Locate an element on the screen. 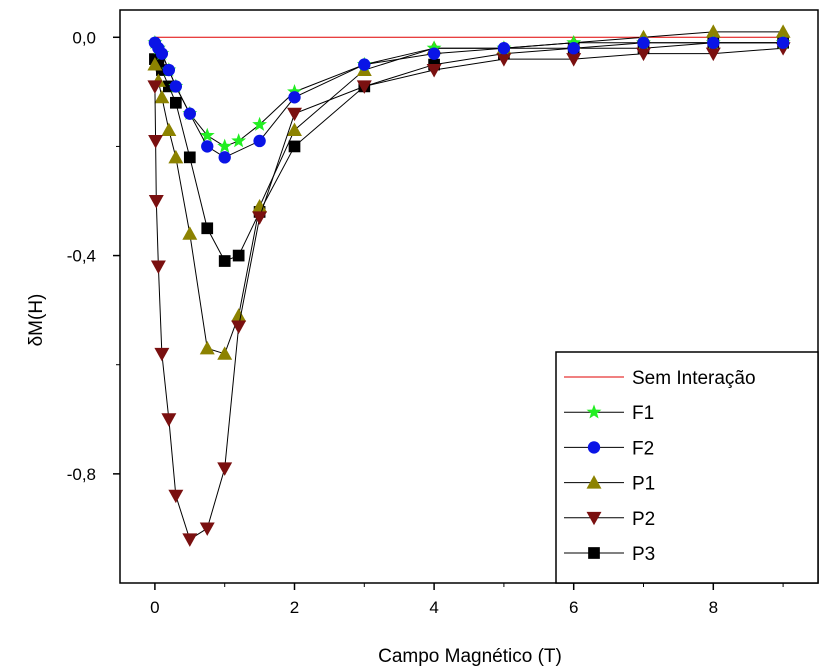 The width and height of the screenshot is (825, 672). x-tick-label: 0 is located at coordinates (154, 607).